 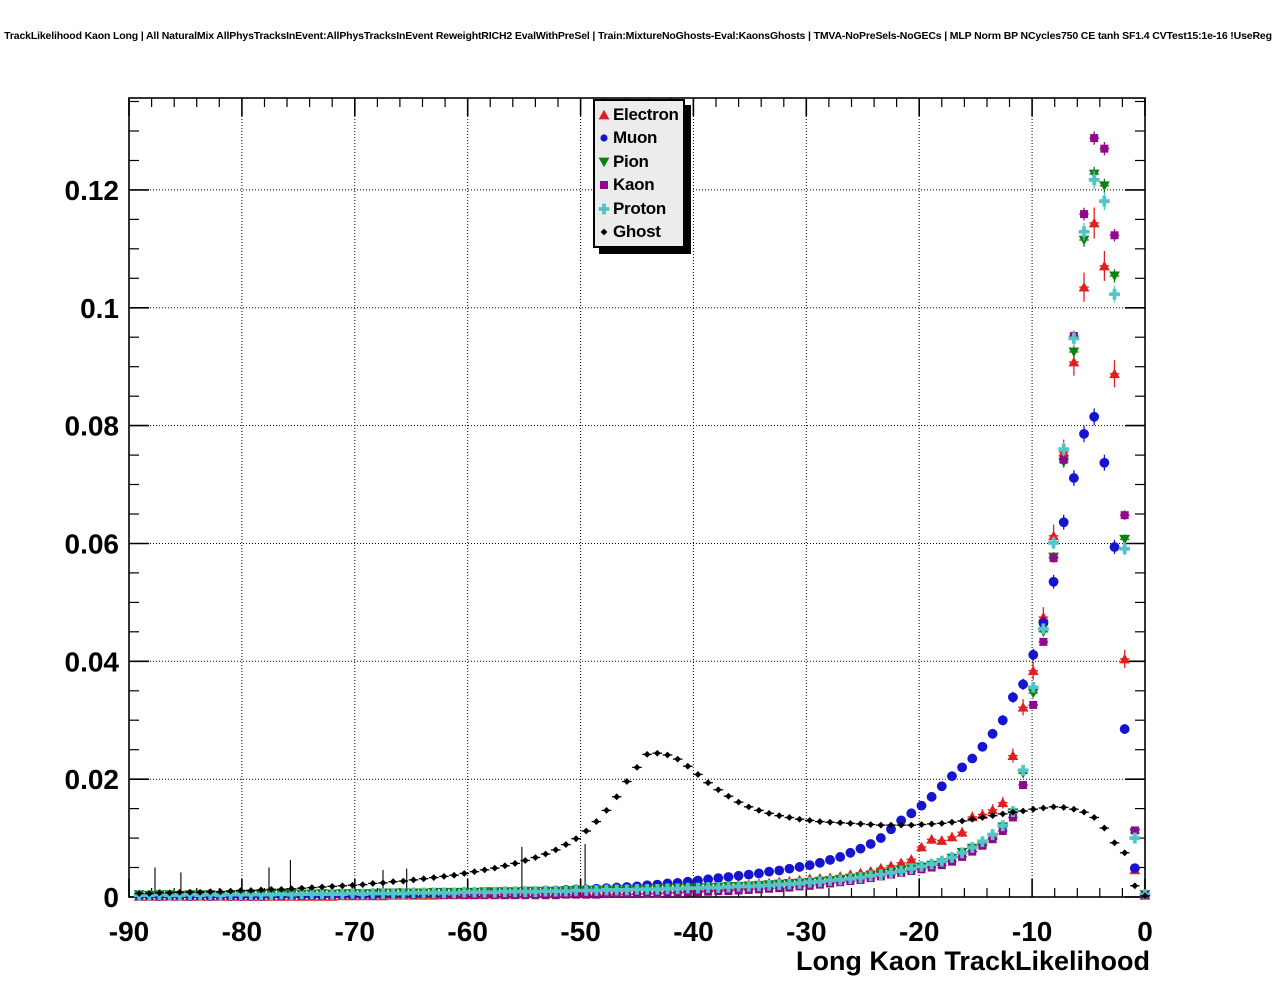 I want to click on svg-text: -20, so click(x=919, y=931).